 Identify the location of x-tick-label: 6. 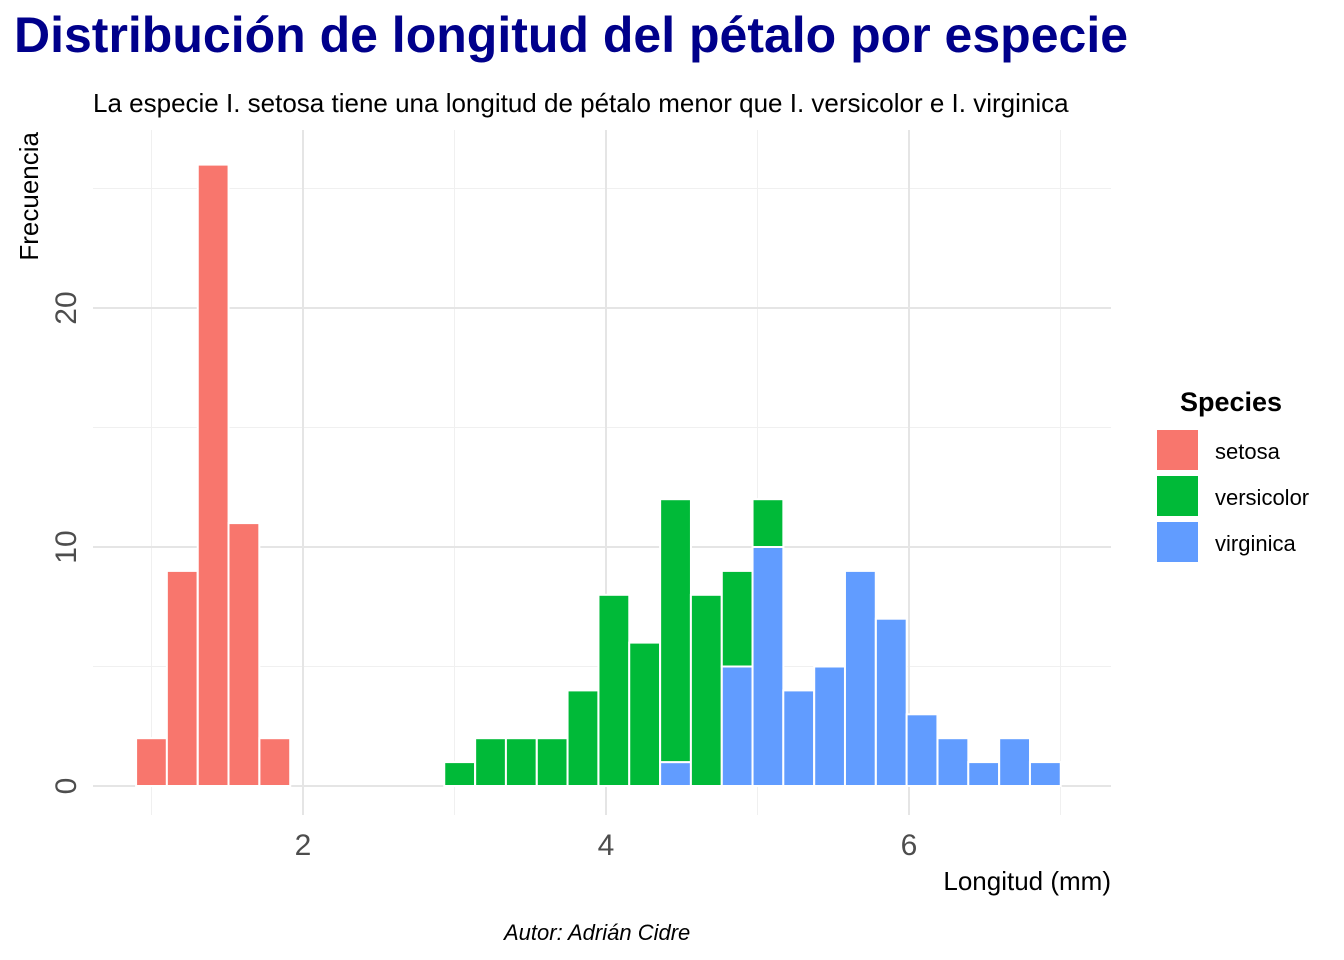
(909, 845).